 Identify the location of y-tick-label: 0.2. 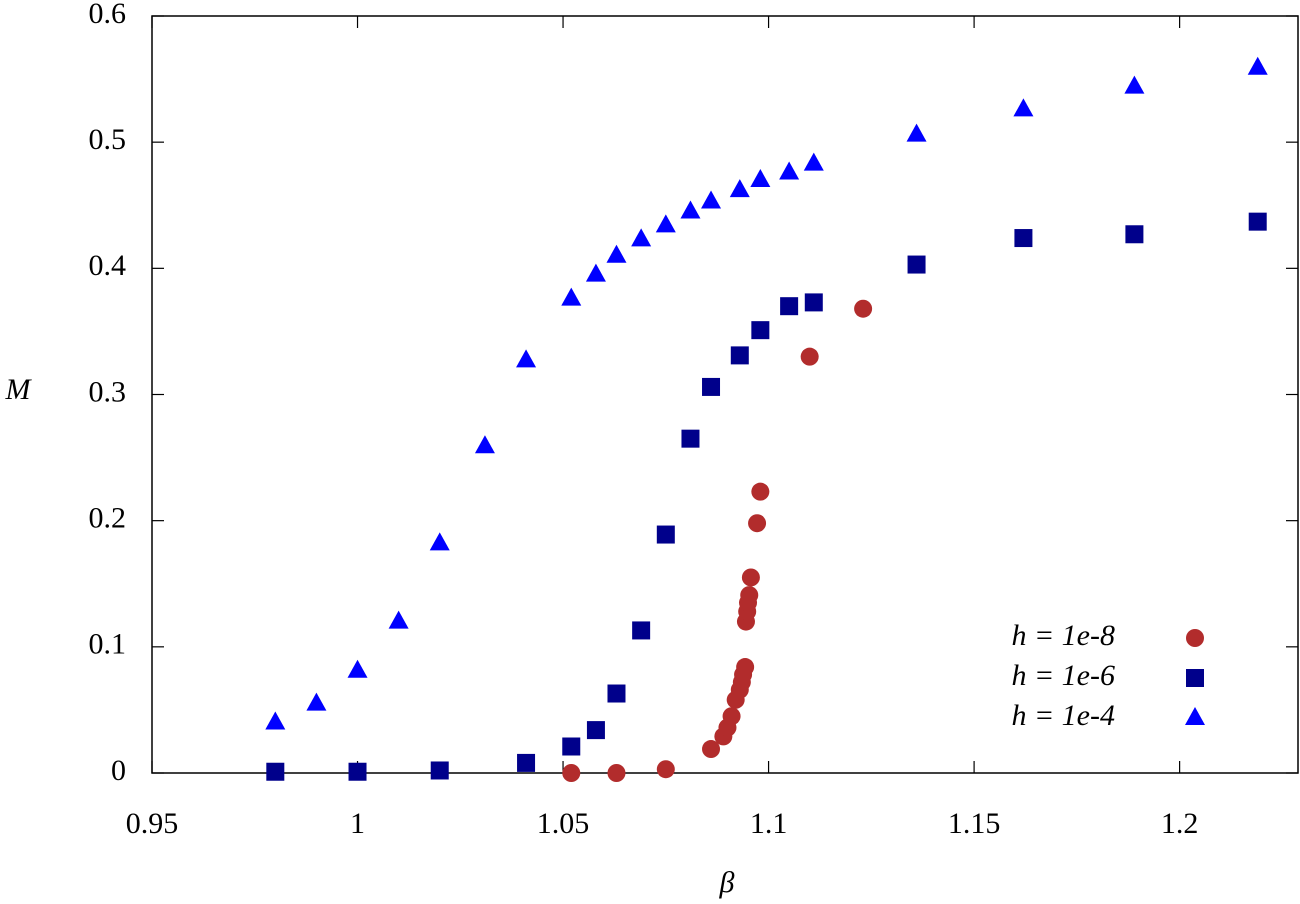
(108, 518).